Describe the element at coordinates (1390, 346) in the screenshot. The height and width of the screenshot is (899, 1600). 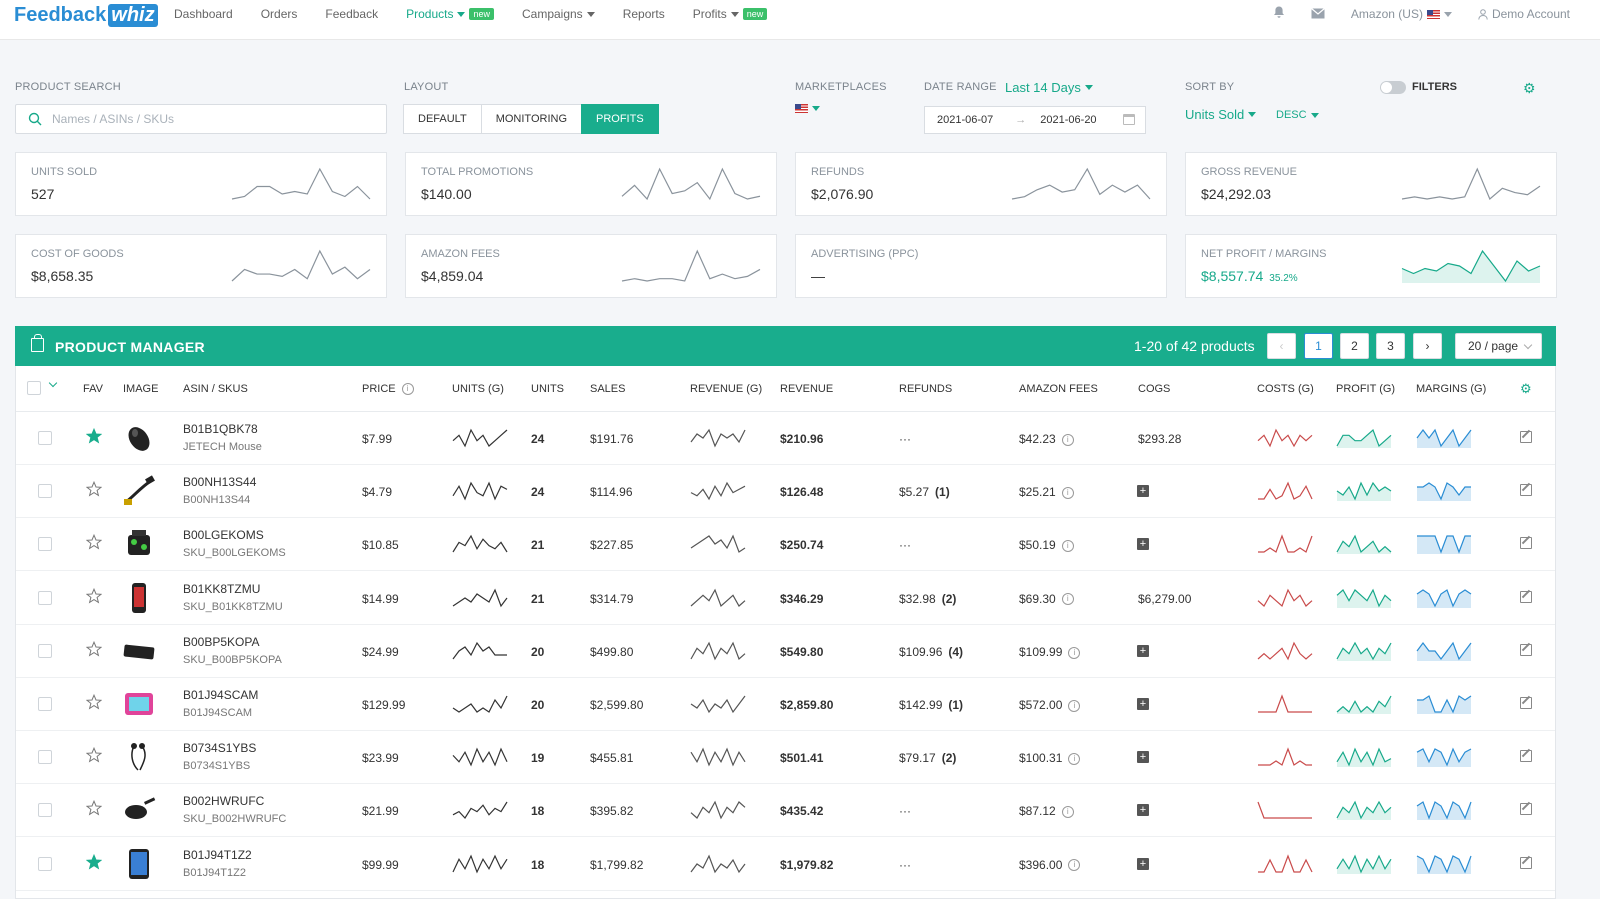
I see `page-3-button: 3` at that location.